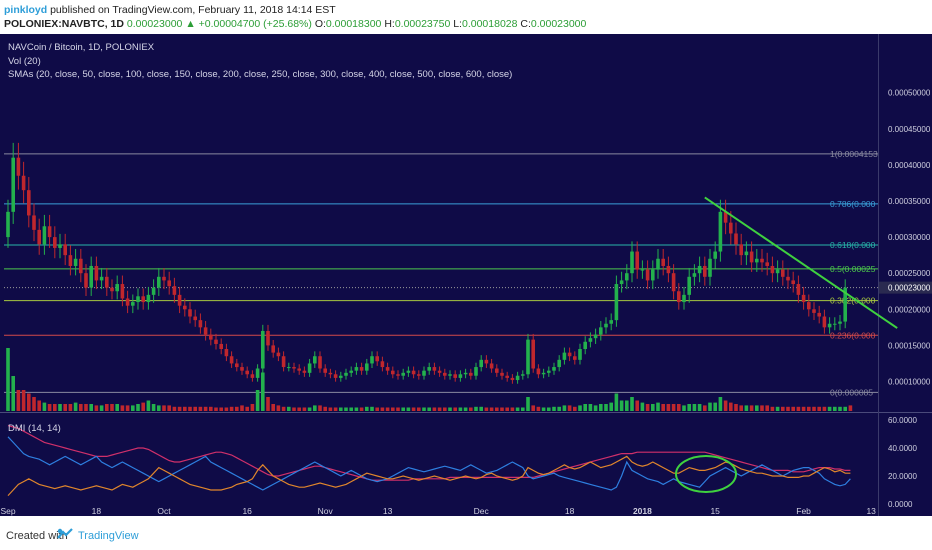 This screenshot has height=550, width=932. Describe the element at coordinates (854, 154) in the screenshot. I see `fib-level-label: 1(0.0004153` at that location.